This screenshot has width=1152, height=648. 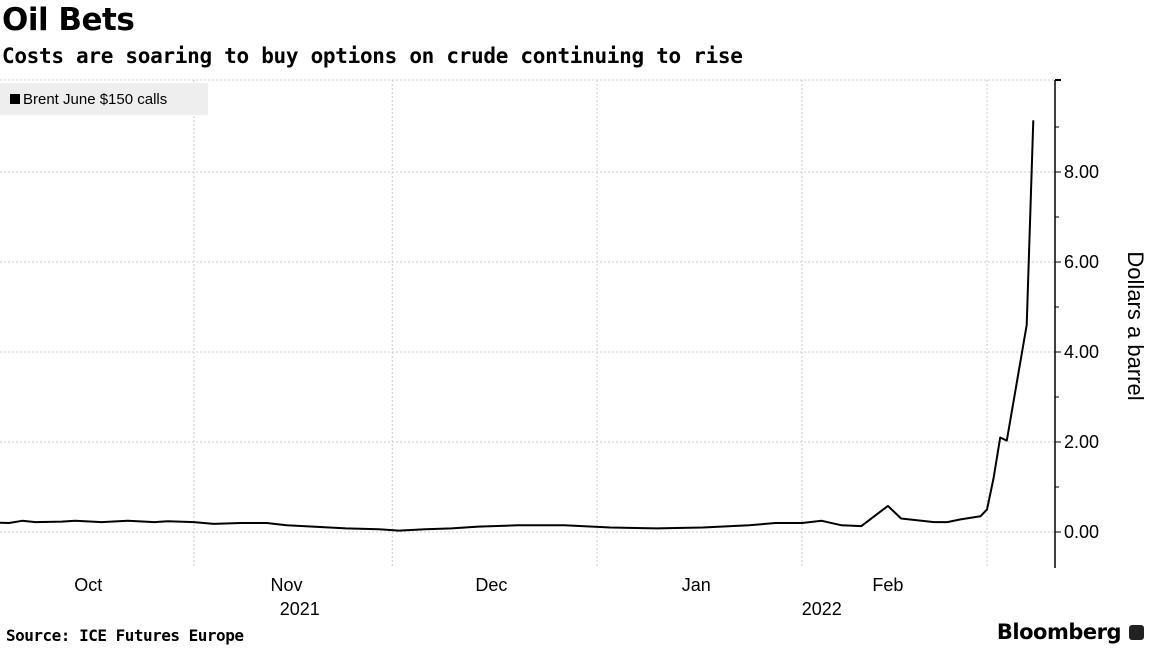 What do you see at coordinates (1081, 352) in the screenshot?
I see `y-tick-label: 4.00` at bounding box center [1081, 352].